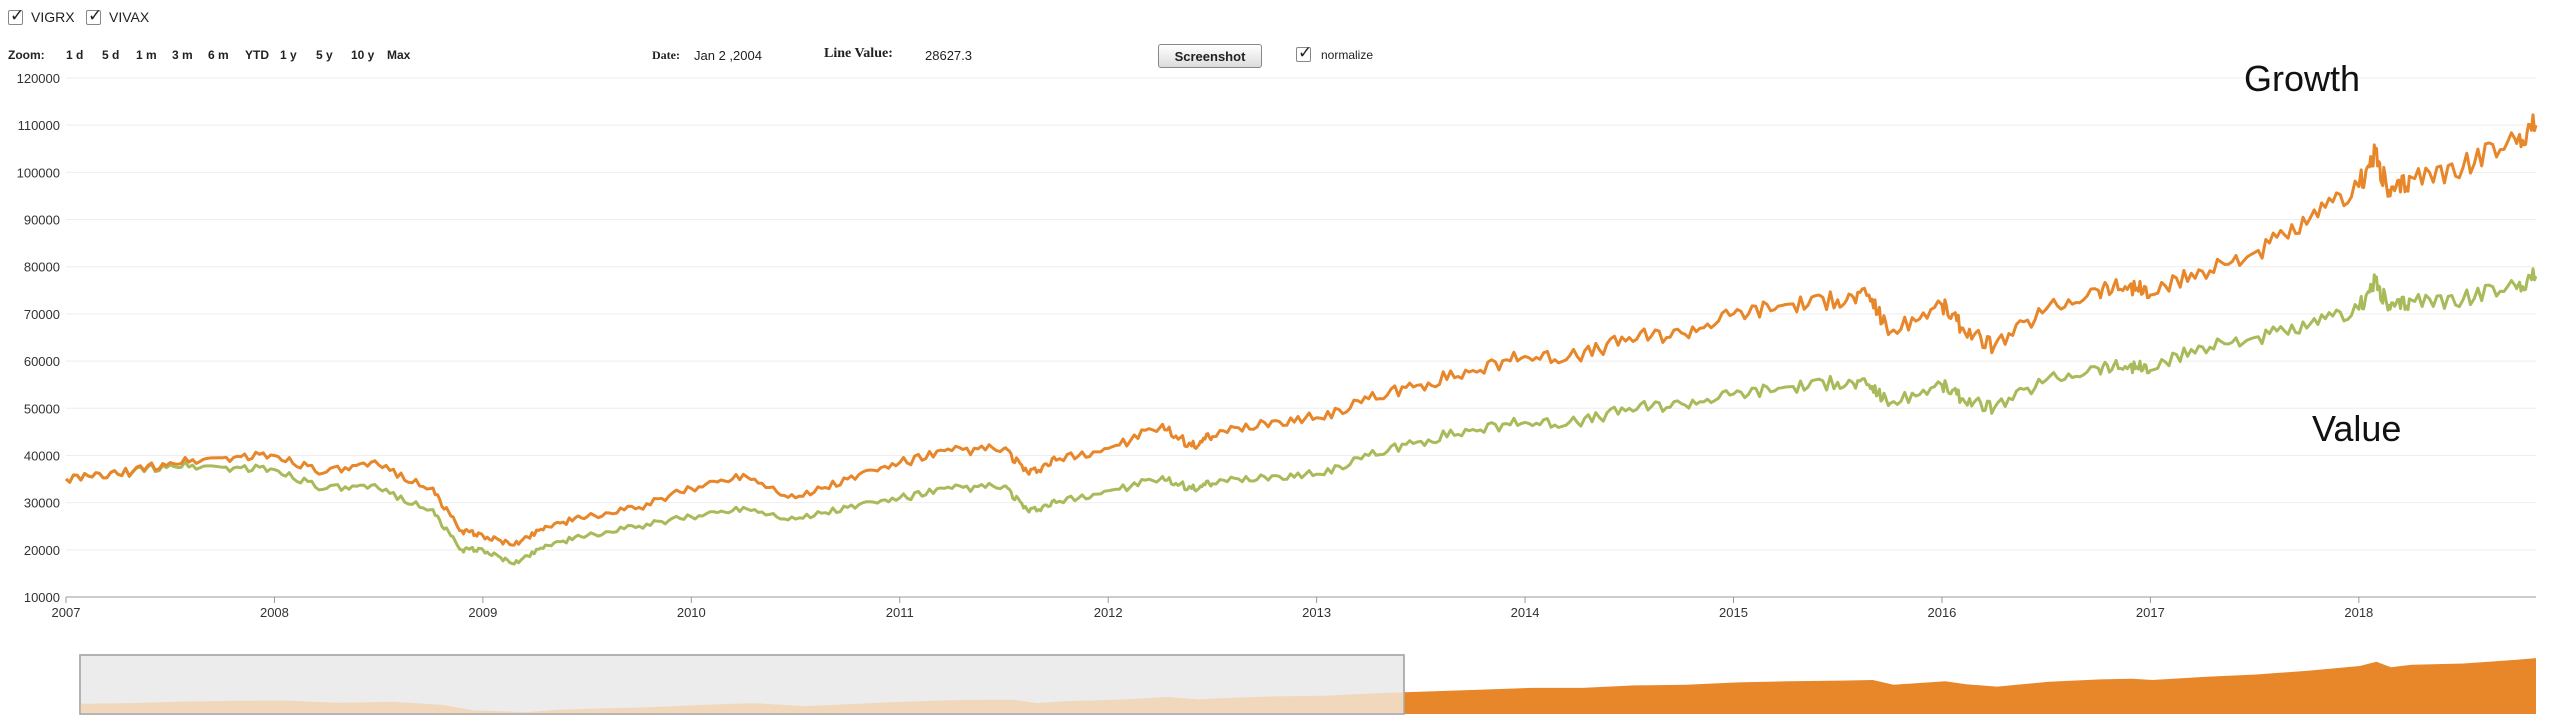  Describe the element at coordinates (742, 703) in the screenshot. I see `navigator-area-selected` at that location.